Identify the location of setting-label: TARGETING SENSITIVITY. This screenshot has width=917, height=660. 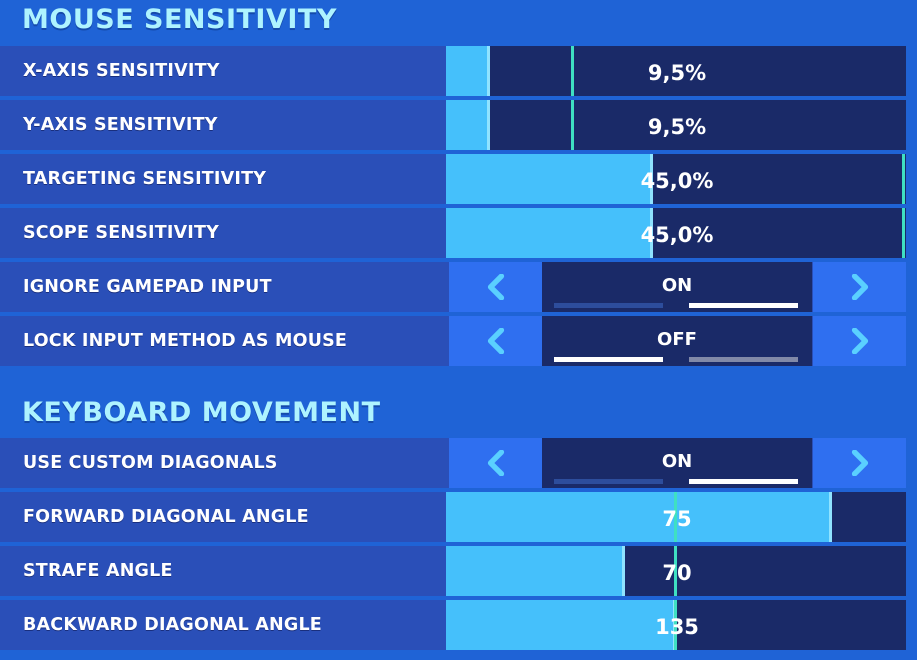
(145, 179).